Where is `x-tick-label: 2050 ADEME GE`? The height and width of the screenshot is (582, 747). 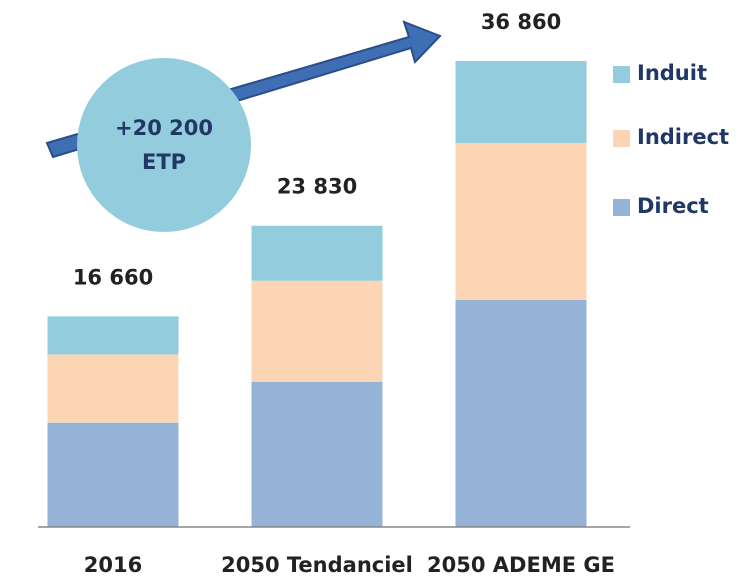
x-tick-label: 2050 ADEME GE is located at coordinates (521, 565).